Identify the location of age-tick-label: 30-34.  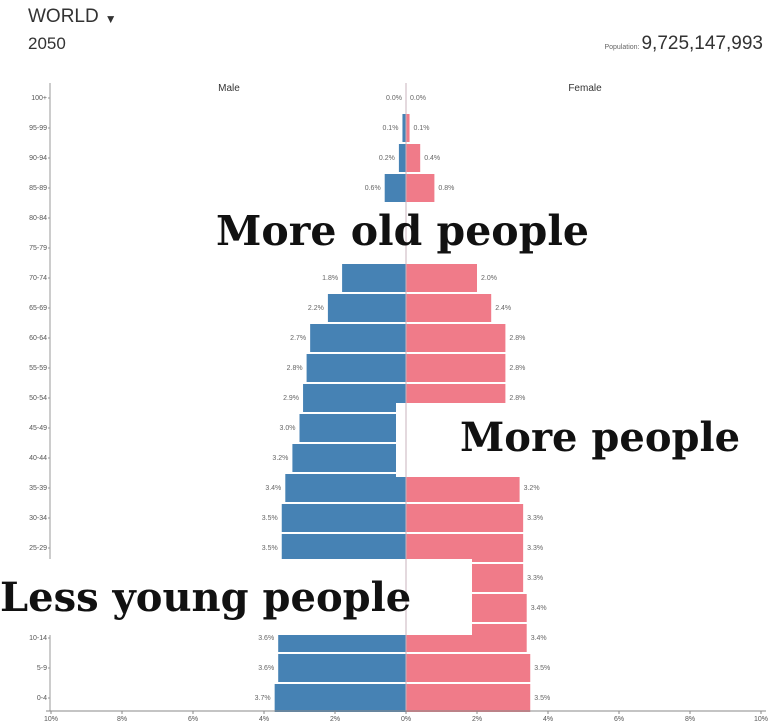
(38, 518).